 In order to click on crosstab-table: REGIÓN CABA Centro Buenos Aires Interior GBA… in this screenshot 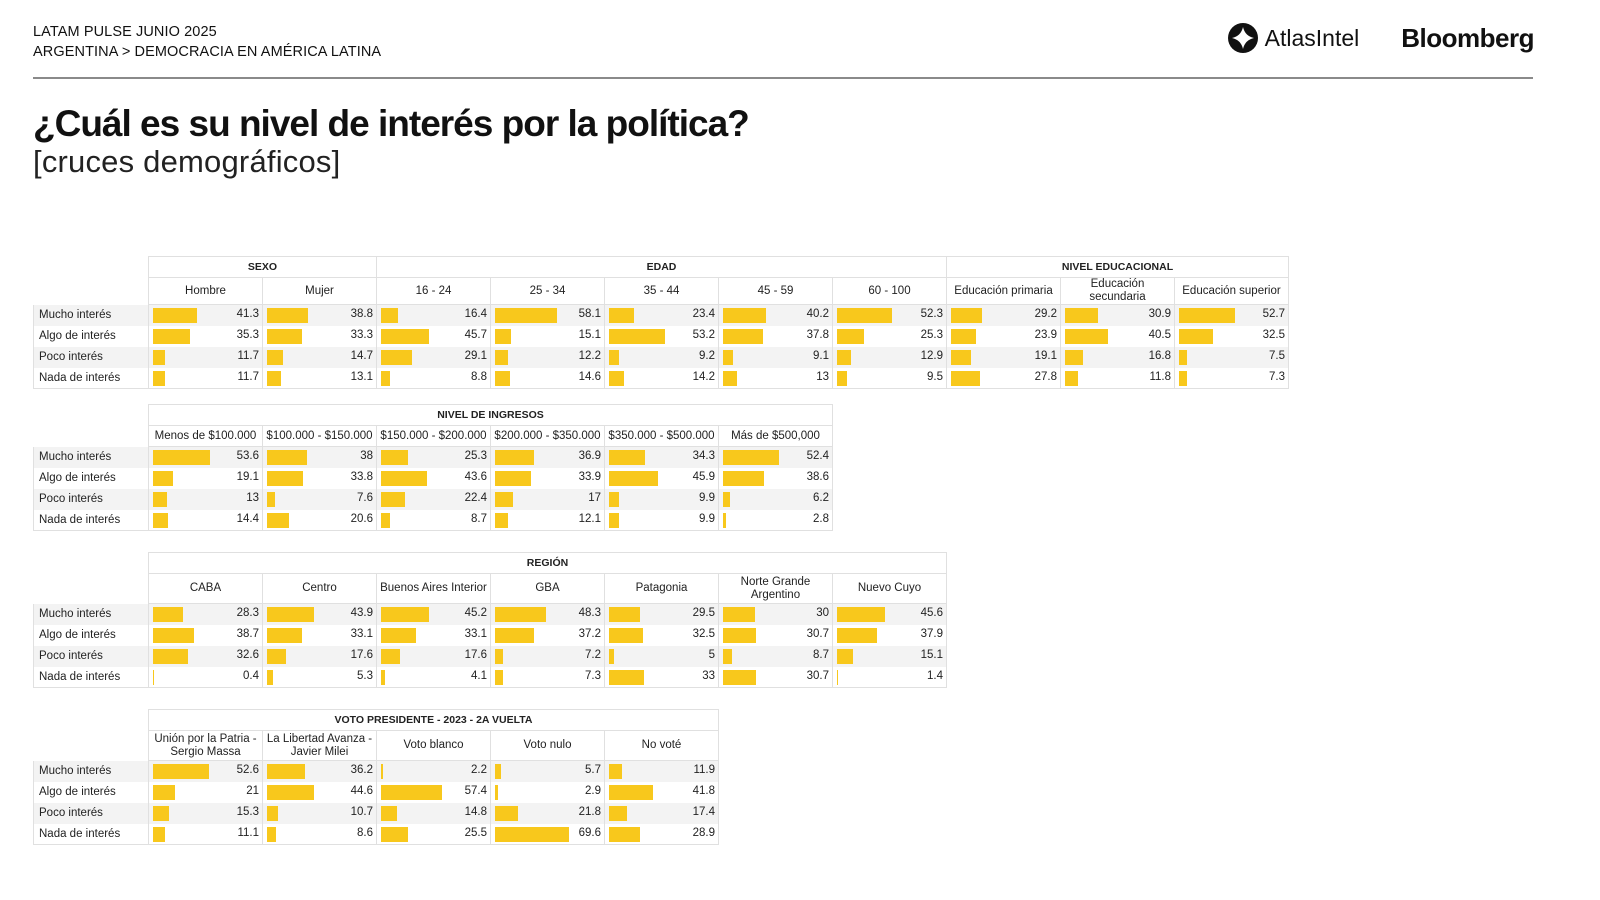, I will do `click(490, 620)`.